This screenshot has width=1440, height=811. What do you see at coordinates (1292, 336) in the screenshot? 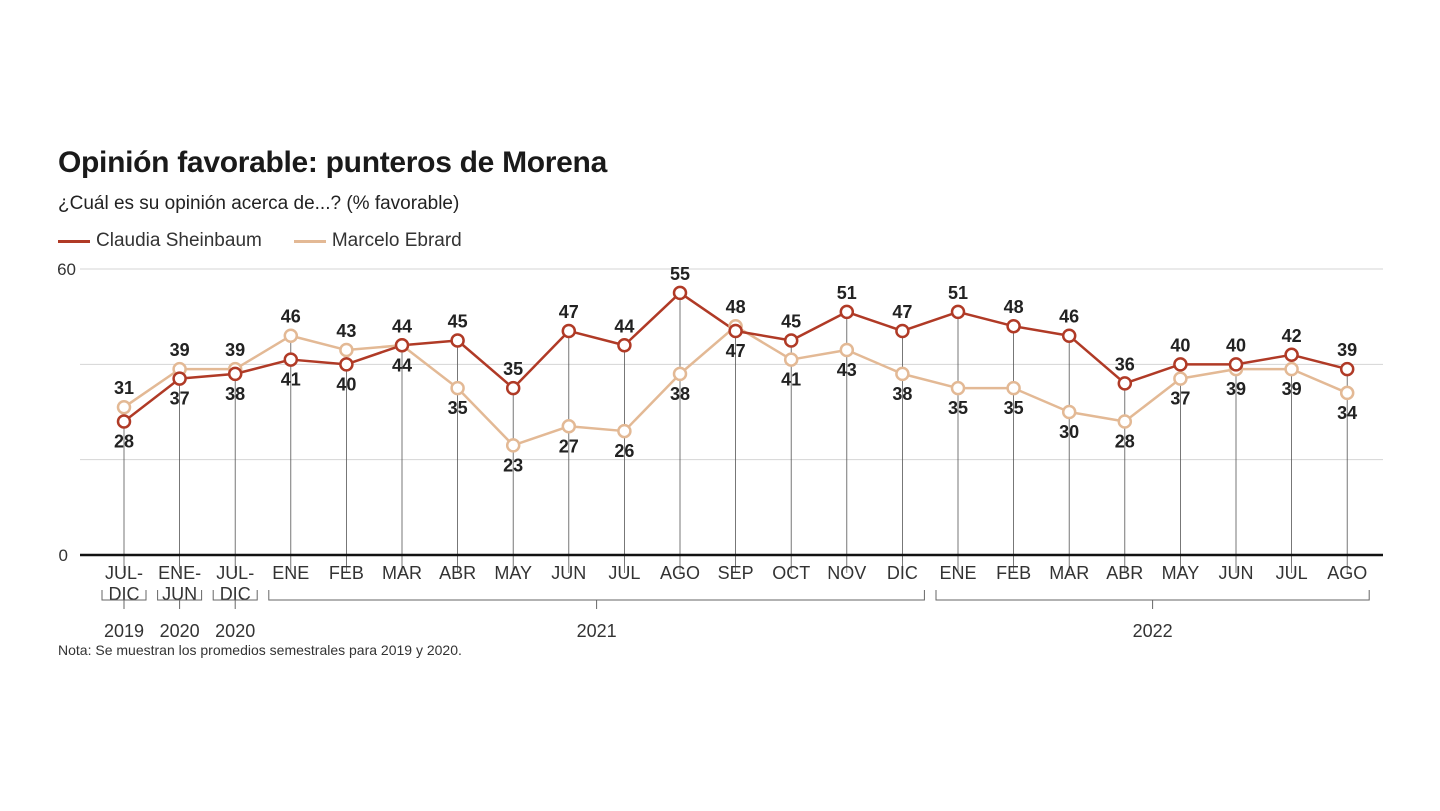
I see `data-label: 42` at bounding box center [1292, 336].